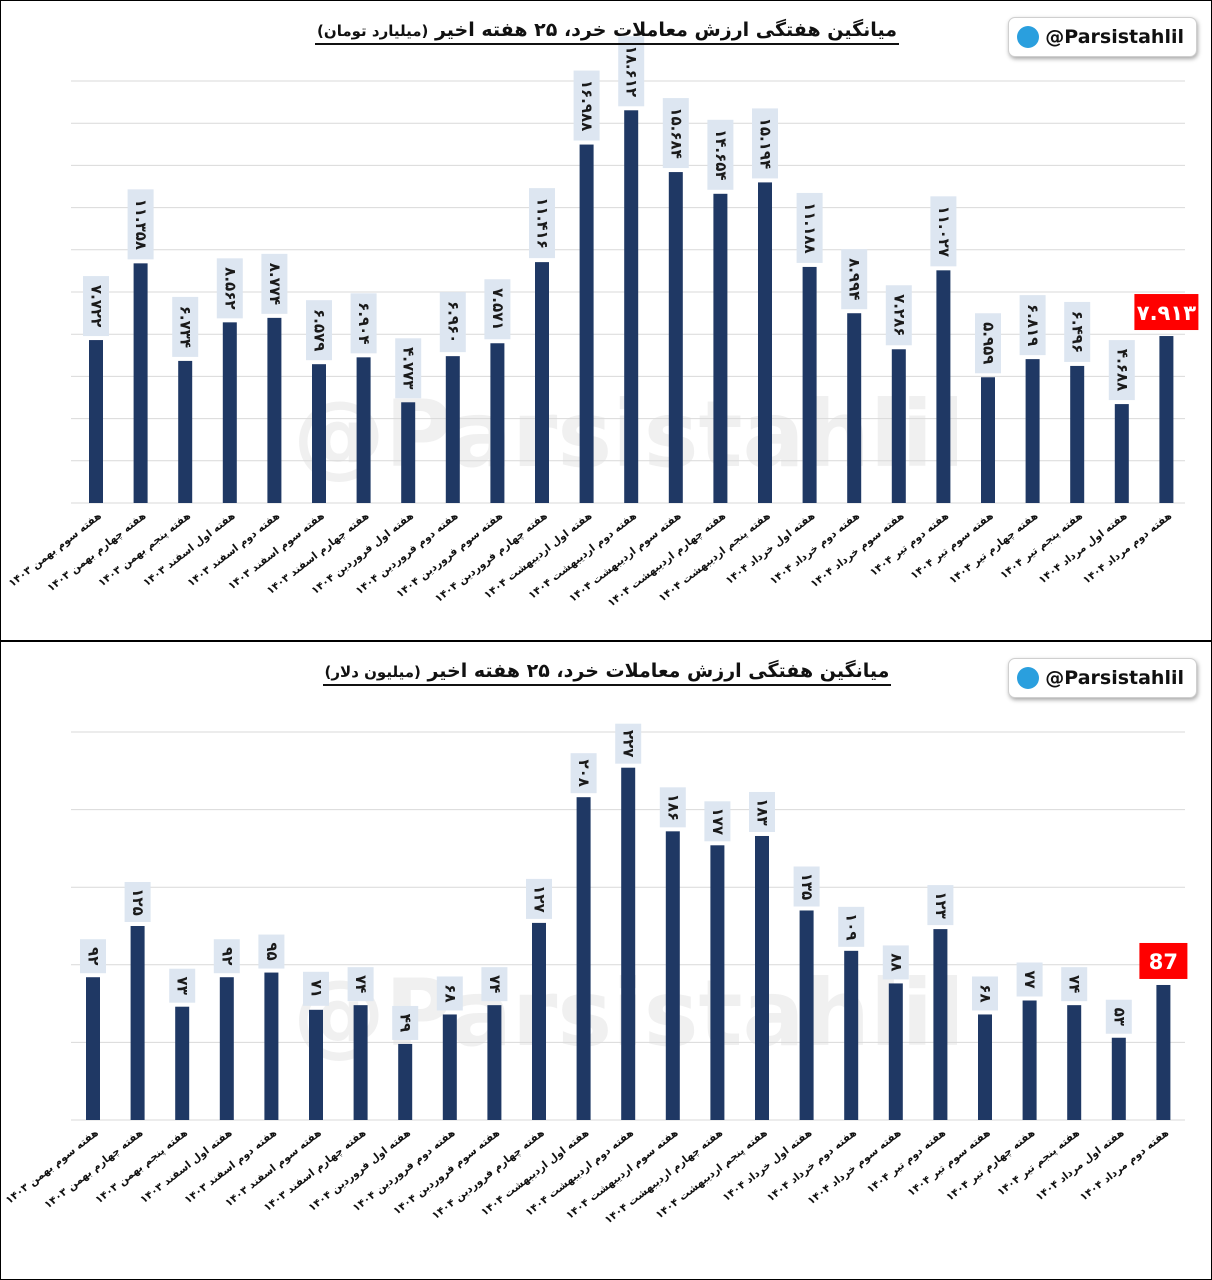 This screenshot has height=1280, width=1212. I want to click on data-label: ۷.۵۷۱, so click(497, 309).